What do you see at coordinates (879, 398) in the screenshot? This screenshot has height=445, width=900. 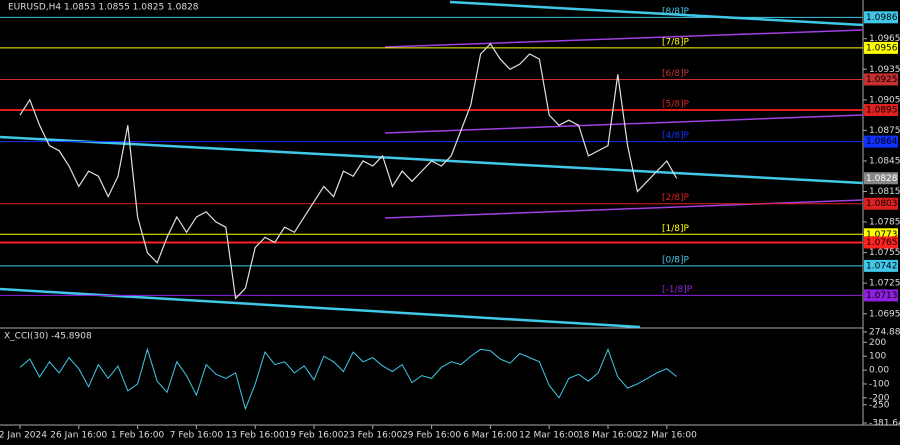 I see `y-tick-label: -200` at bounding box center [879, 398].